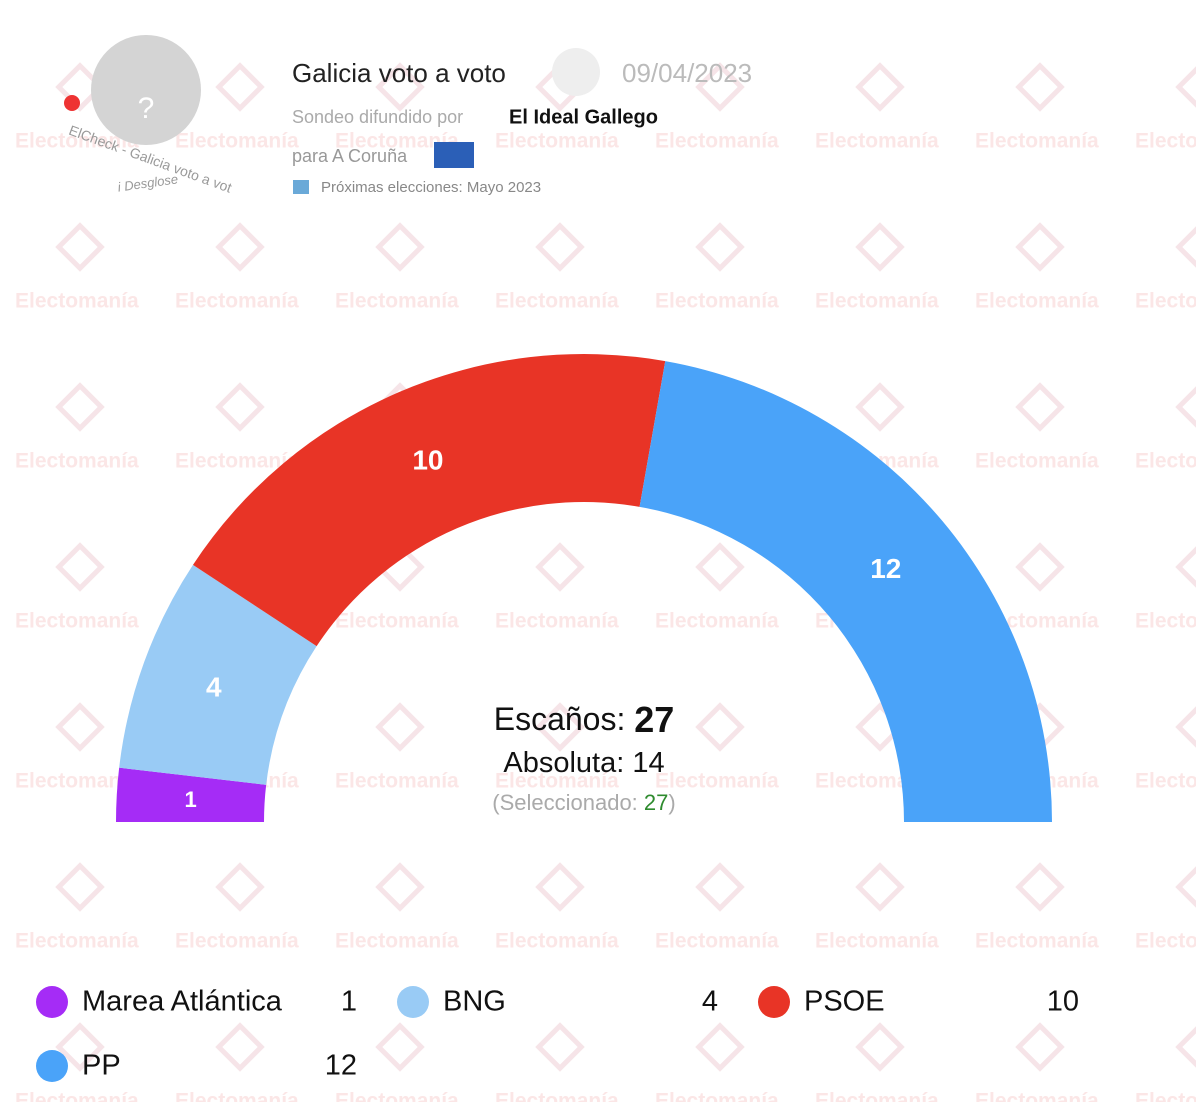 The width and height of the screenshot is (1196, 1102). What do you see at coordinates (377, 117) in the screenshot?
I see `source-prefix: Sondeo difundido por` at bounding box center [377, 117].